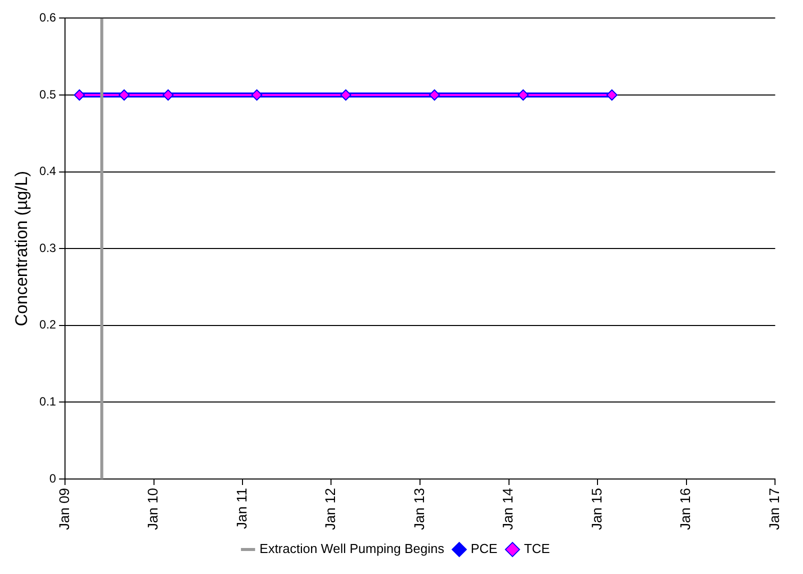 The image size is (803, 574). Describe the element at coordinates (685, 509) in the screenshot. I see `x-tick-label: Jan 16` at that location.